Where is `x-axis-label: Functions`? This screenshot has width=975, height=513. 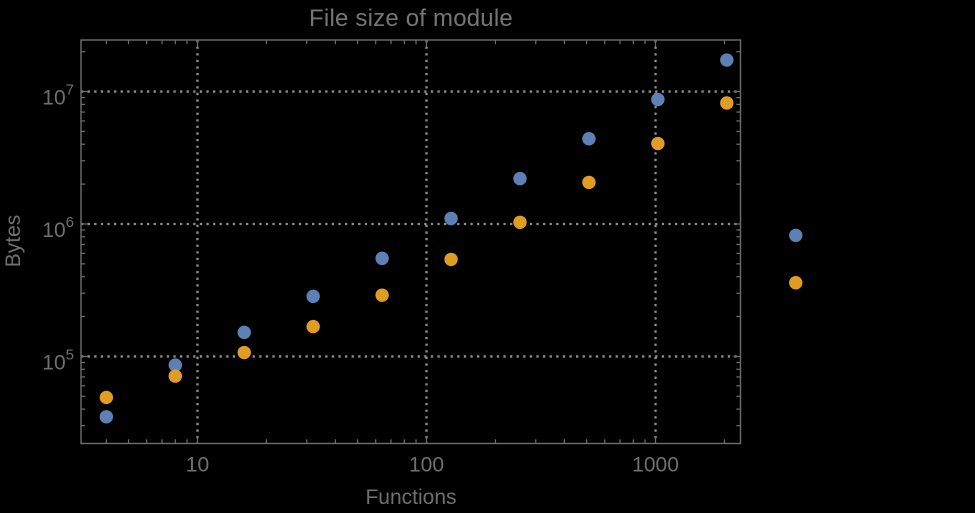
x-axis-label: Functions is located at coordinates (411, 497).